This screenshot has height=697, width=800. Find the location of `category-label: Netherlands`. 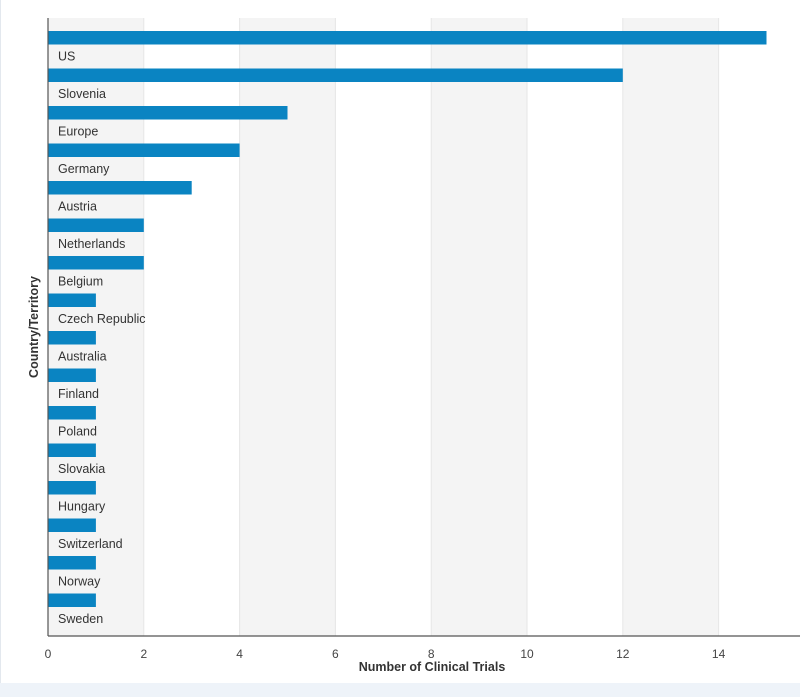

category-label: Netherlands is located at coordinates (91, 244).